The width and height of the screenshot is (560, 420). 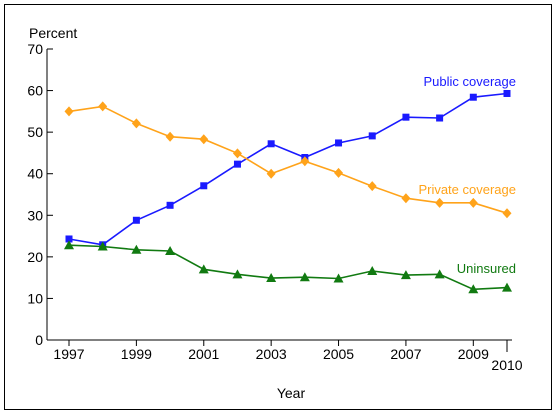 What do you see at coordinates (291, 393) in the screenshot?
I see `x-axis-title: Year` at bounding box center [291, 393].